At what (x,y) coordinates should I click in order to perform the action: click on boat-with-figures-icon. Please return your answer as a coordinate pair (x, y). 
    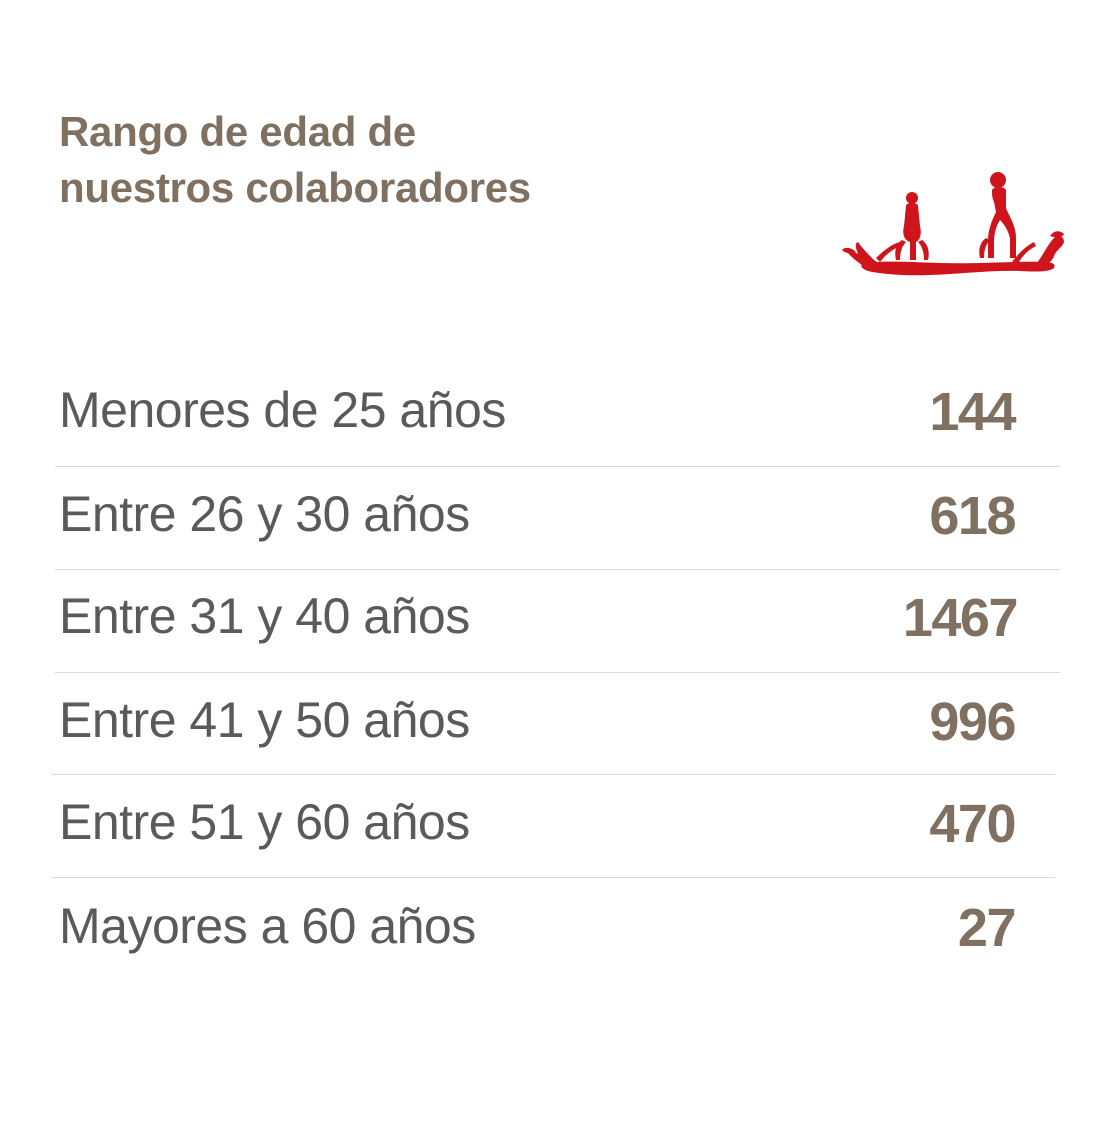
    Looking at the image, I should click on (953, 224).